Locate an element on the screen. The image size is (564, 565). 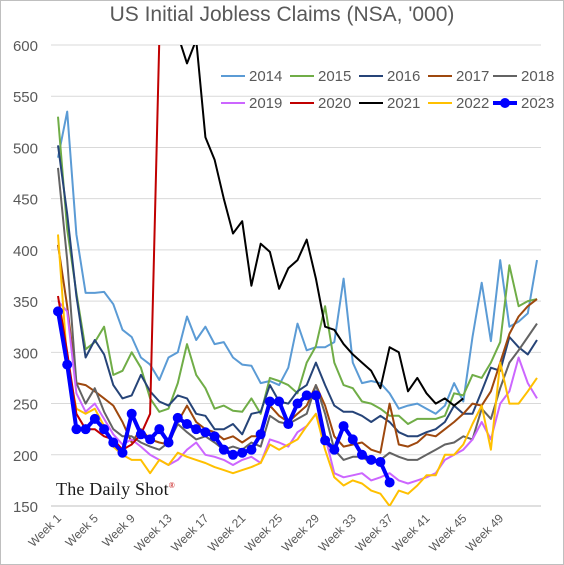
legend-label-2019: 2019 is located at coordinates (265, 103).